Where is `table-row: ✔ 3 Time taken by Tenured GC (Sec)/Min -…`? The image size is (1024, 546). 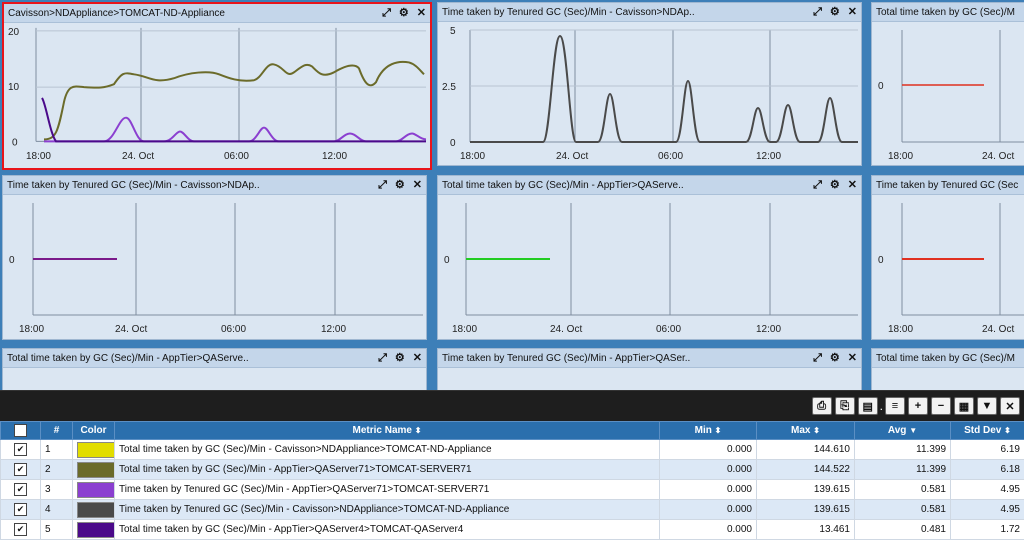
table-row: ✔ 3 Time taken by Tenured GC (Sec)/Min -… is located at coordinates (512, 490).